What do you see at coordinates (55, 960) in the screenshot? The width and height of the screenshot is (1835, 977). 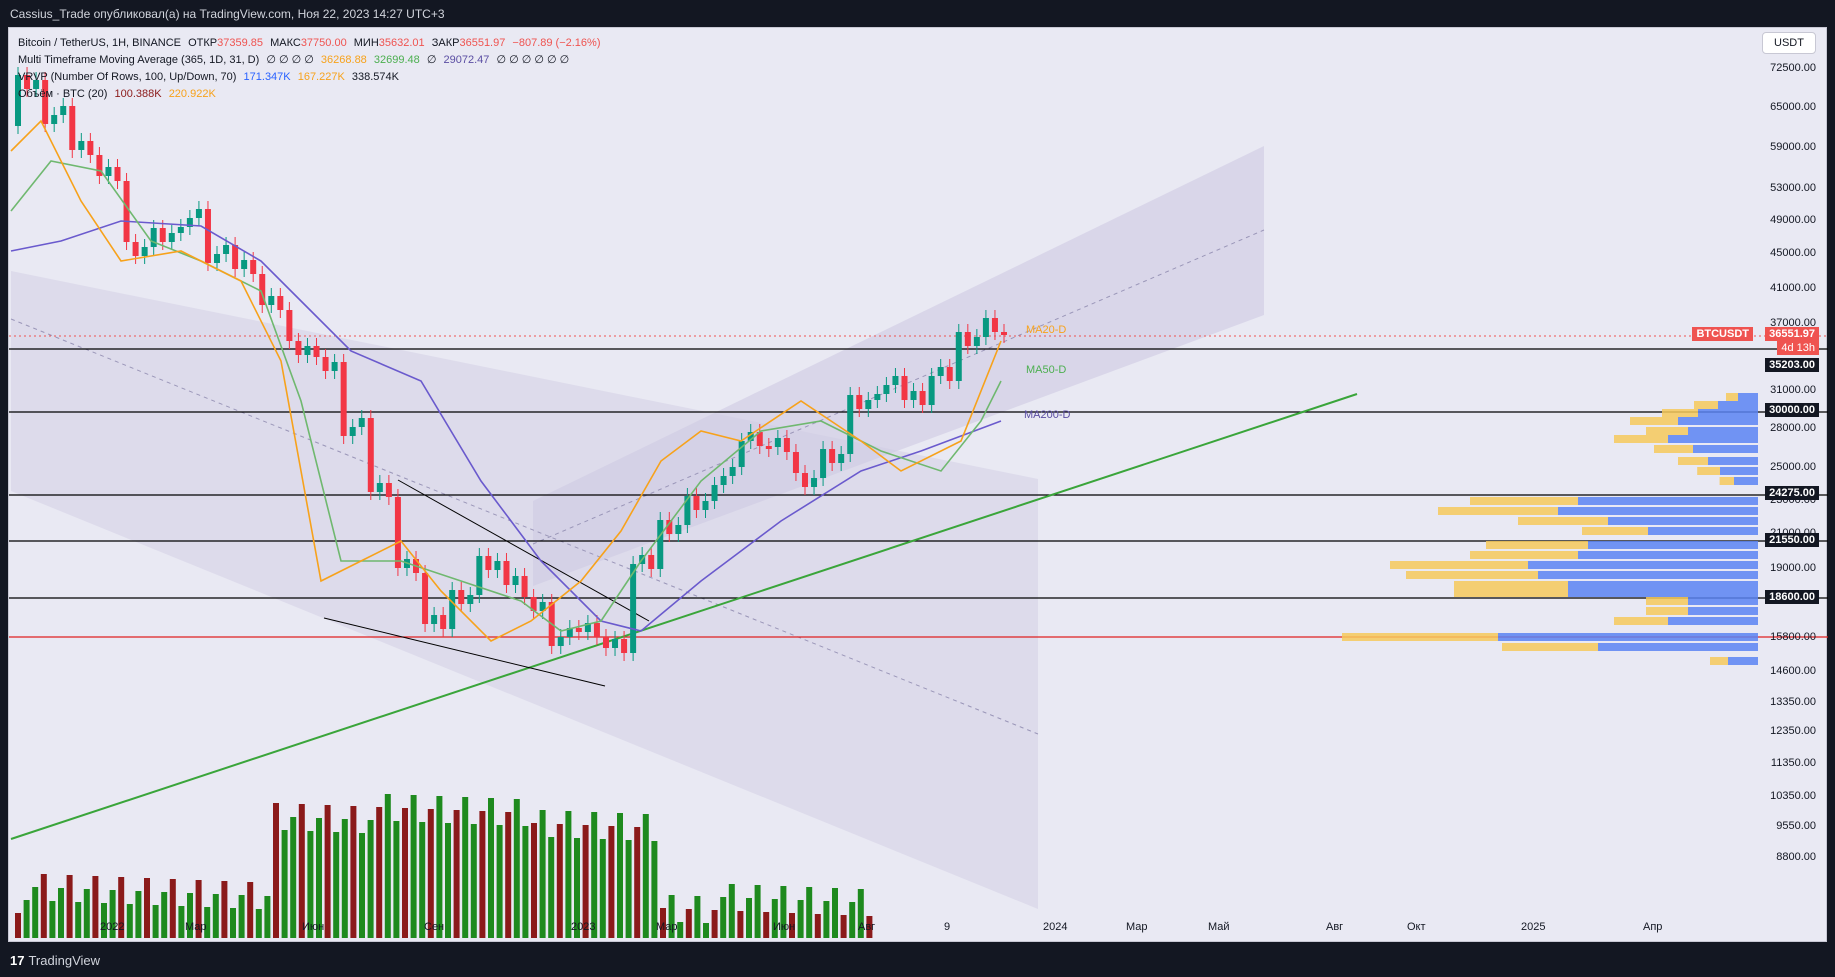 I see `tradingview-logo: 17 TradingView` at bounding box center [55, 960].